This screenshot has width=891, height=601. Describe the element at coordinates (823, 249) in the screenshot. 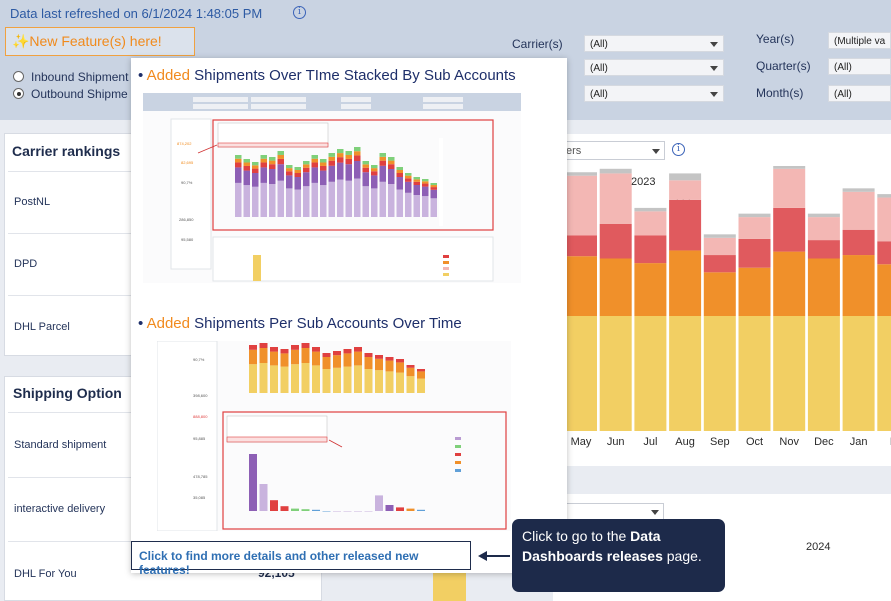

I see `bar-dec-red` at that location.